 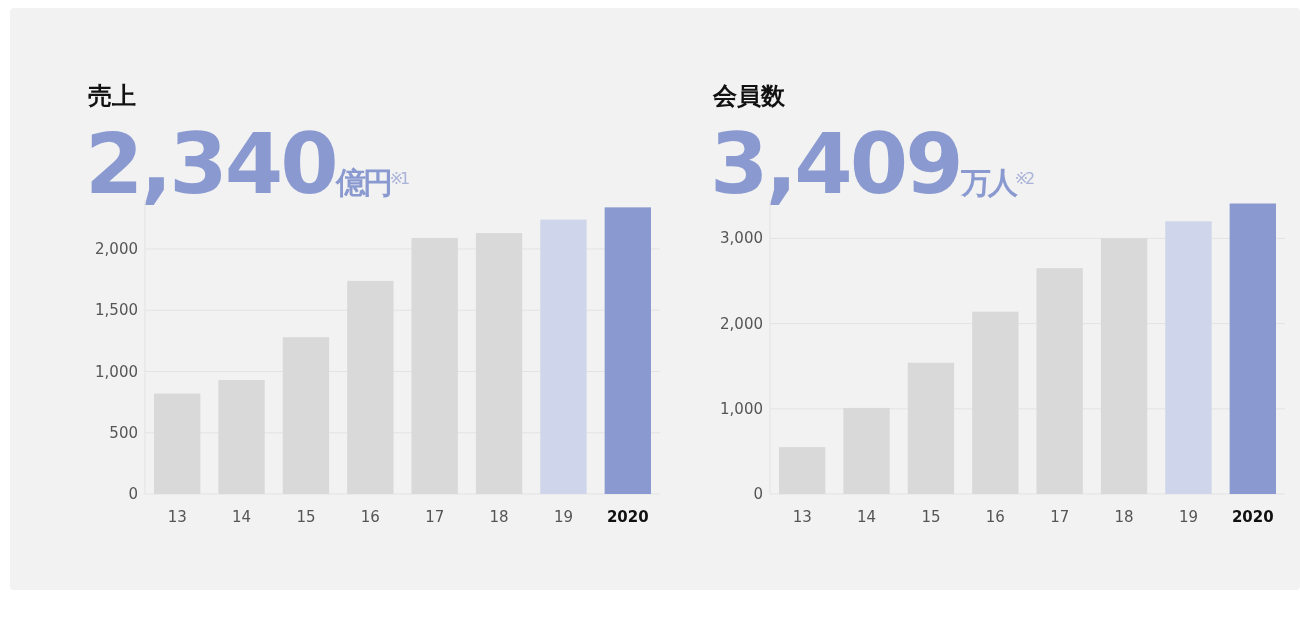 What do you see at coordinates (116, 310) in the screenshot?
I see `y-tick-label: 1,500` at bounding box center [116, 310].